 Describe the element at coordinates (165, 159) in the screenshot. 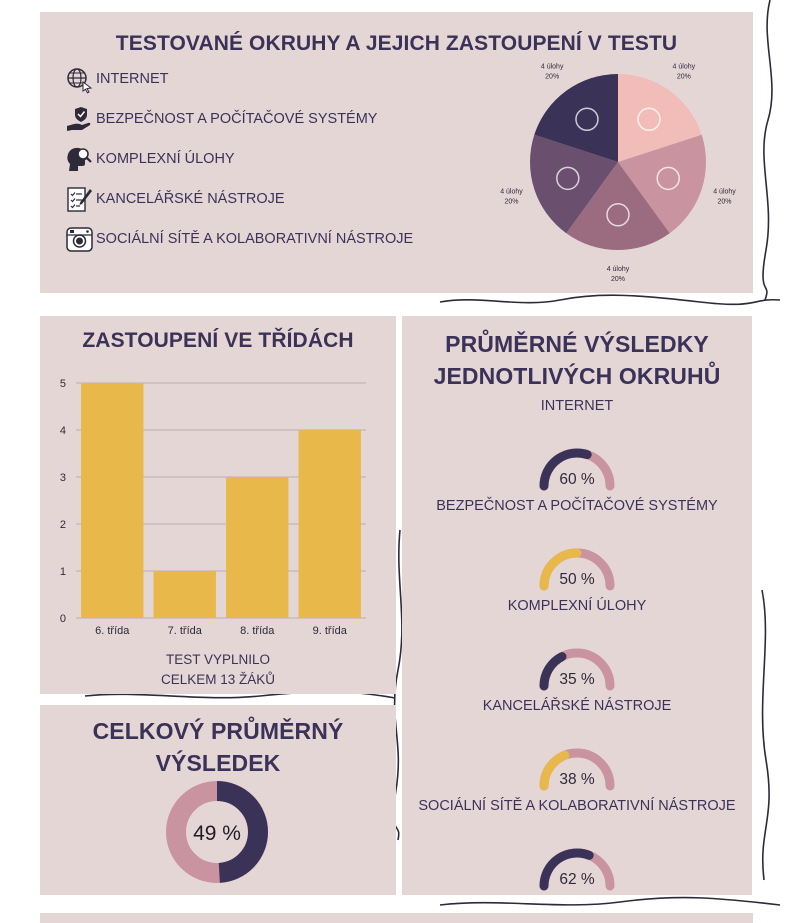

I see `legend-label: KOMPLEXNÍ ÚLOHY` at that location.